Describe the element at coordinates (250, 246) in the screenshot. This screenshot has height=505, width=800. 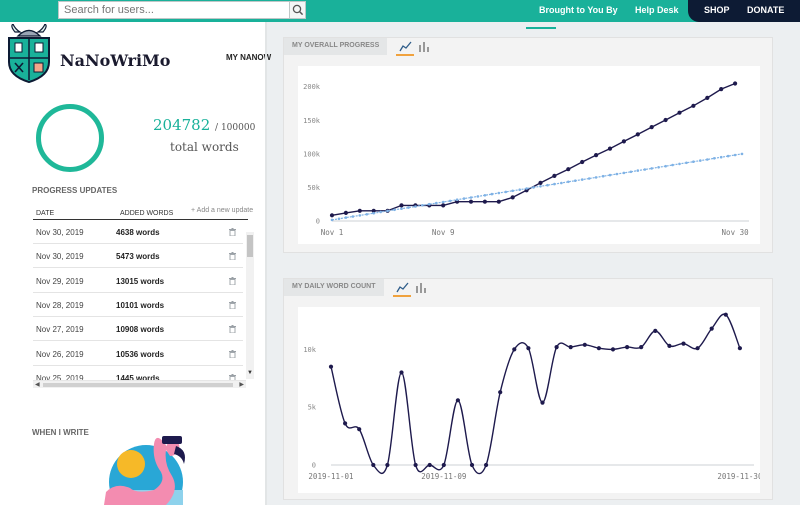
I see `scrollbar-thumb` at that location.